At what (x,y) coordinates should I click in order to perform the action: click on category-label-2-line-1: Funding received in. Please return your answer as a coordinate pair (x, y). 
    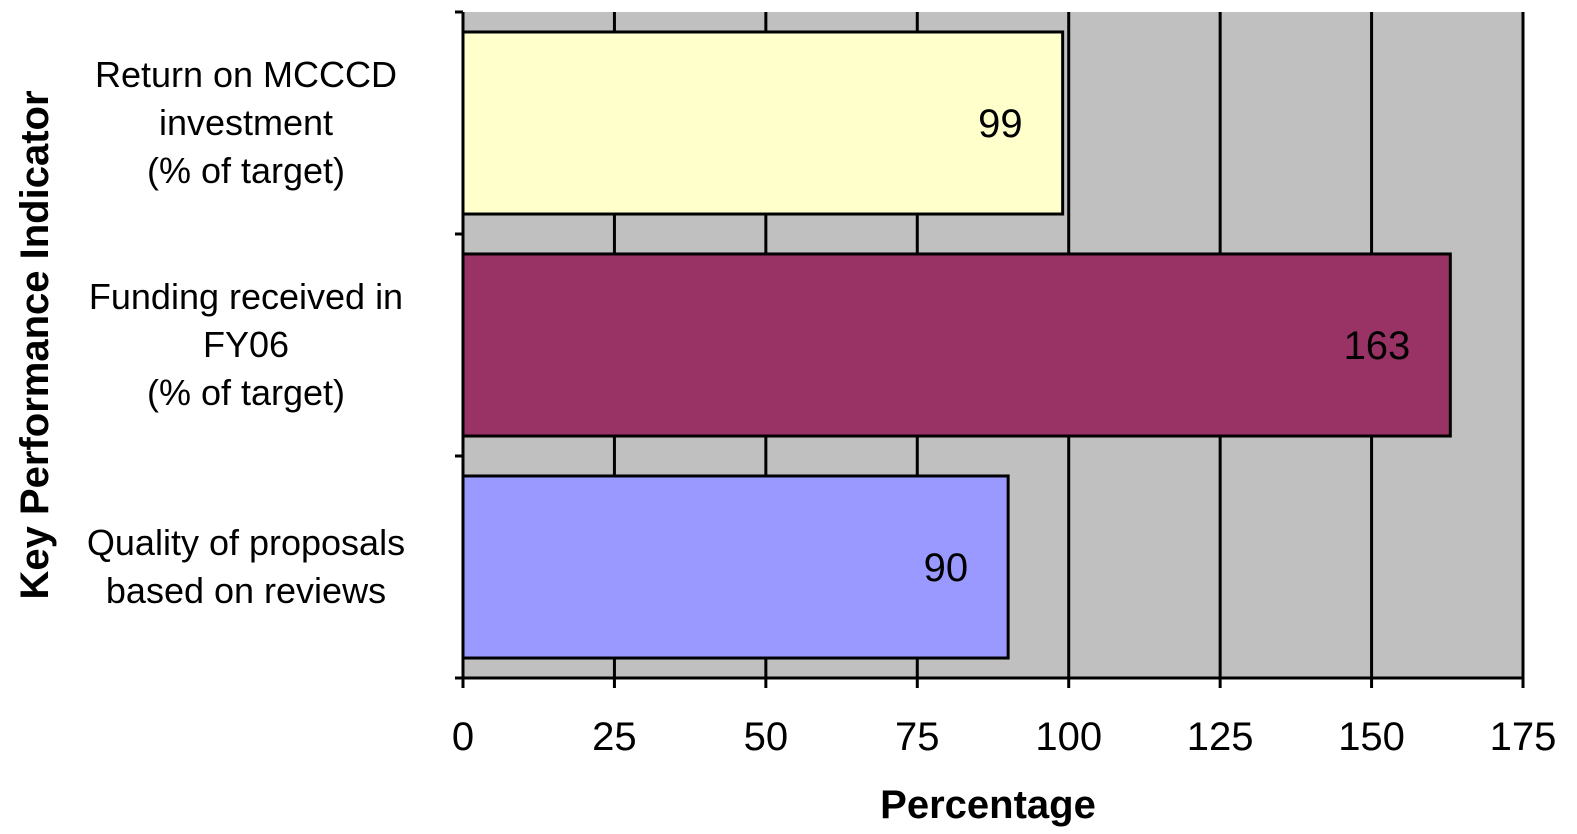
    Looking at the image, I should click on (246, 296).